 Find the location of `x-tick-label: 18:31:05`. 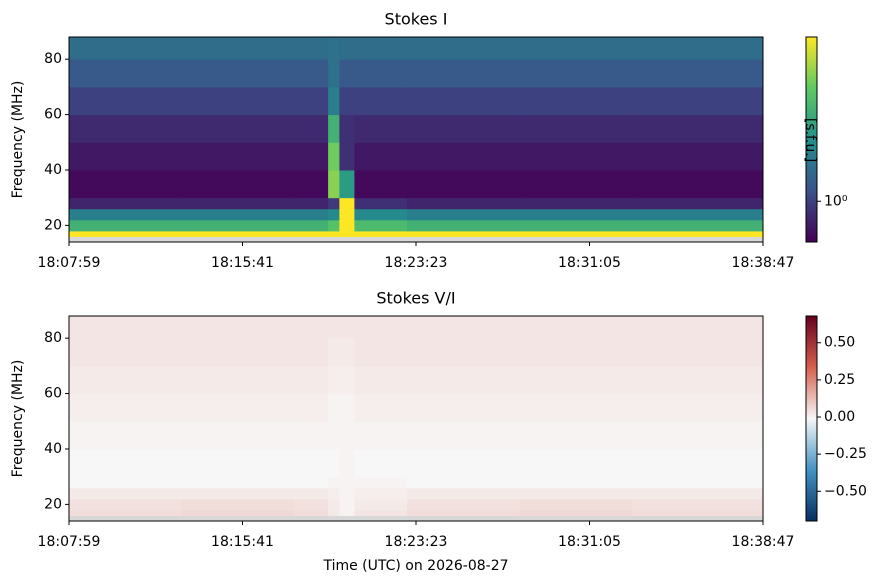

x-tick-label: 18:31:05 is located at coordinates (589, 542).